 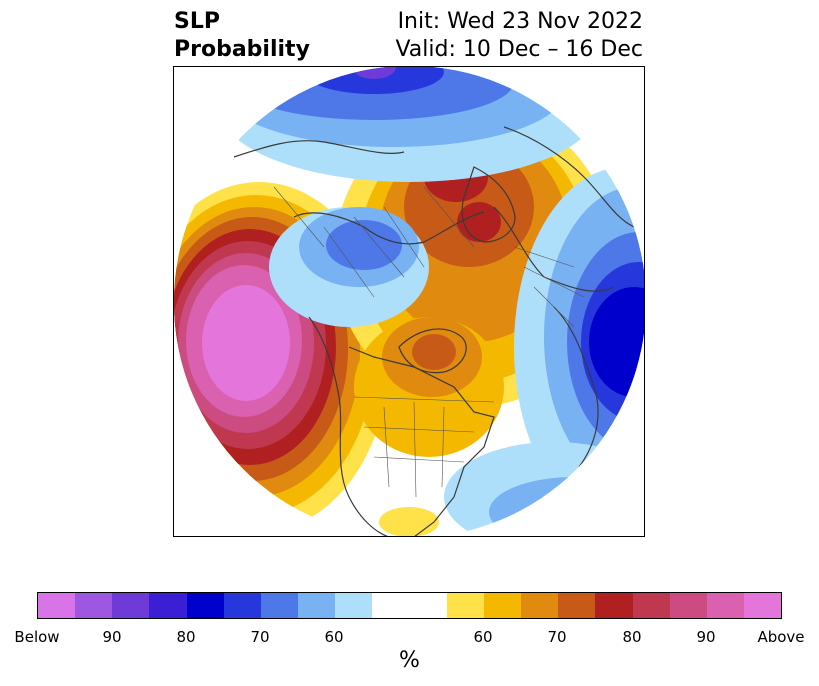 What do you see at coordinates (429, 387) in the screenshot?
I see `canada-high-region` at bounding box center [429, 387].